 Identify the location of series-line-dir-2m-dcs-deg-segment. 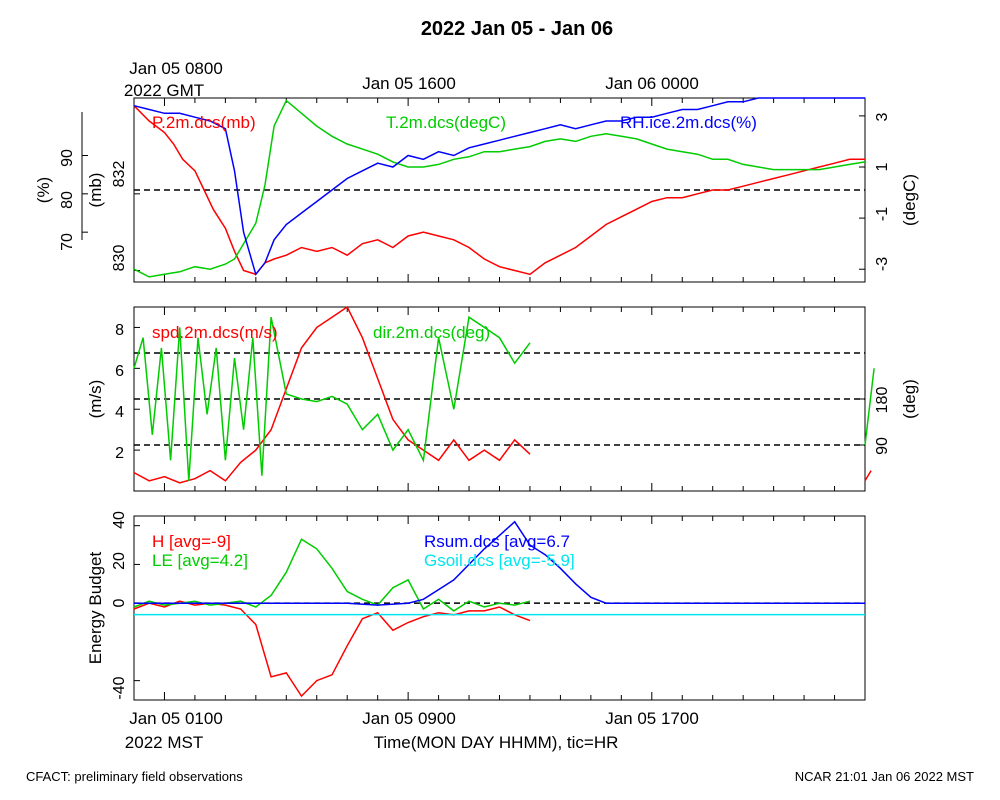
(869, 407).